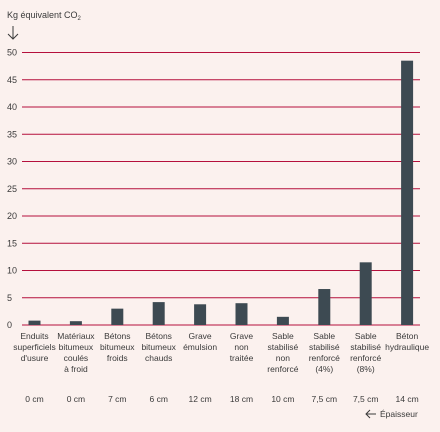 The width and height of the screenshot is (440, 432). What do you see at coordinates (158, 347) in the screenshot?
I see `category-label: Bétons bitumeux chauds` at bounding box center [158, 347].